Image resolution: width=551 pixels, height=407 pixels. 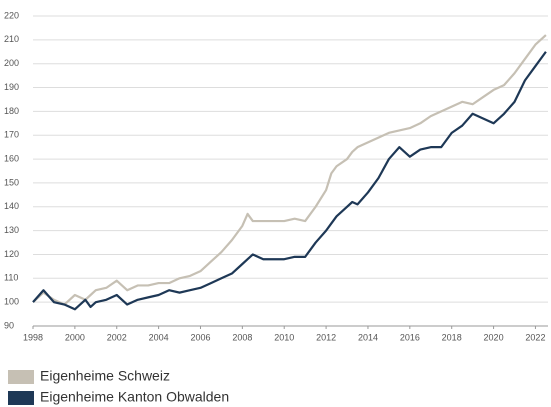 What do you see at coordinates (11, 158) in the screenshot?
I see `y-tick-label: 160` at bounding box center [11, 158].